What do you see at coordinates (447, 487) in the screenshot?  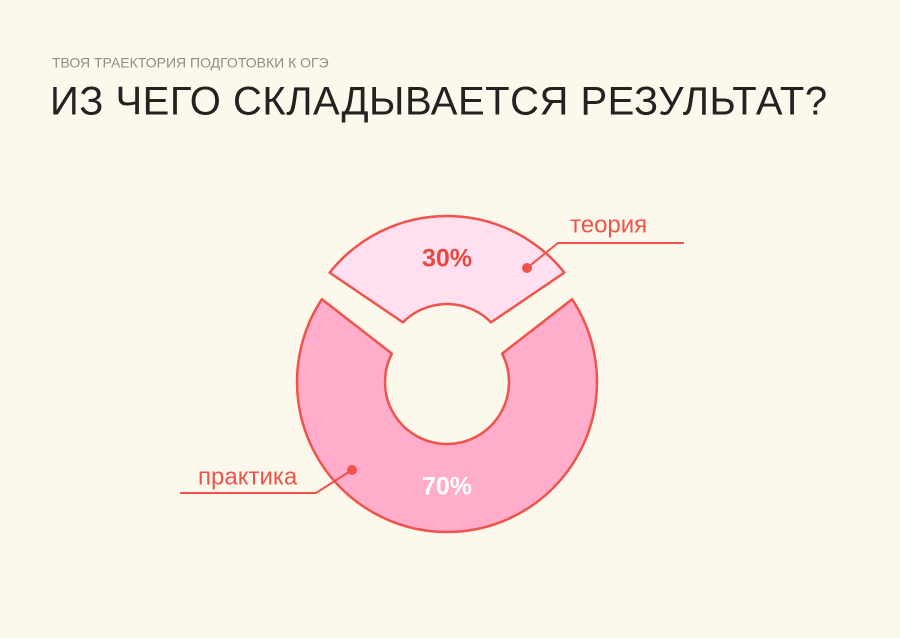 I see `value-label: 70%` at bounding box center [447, 487].